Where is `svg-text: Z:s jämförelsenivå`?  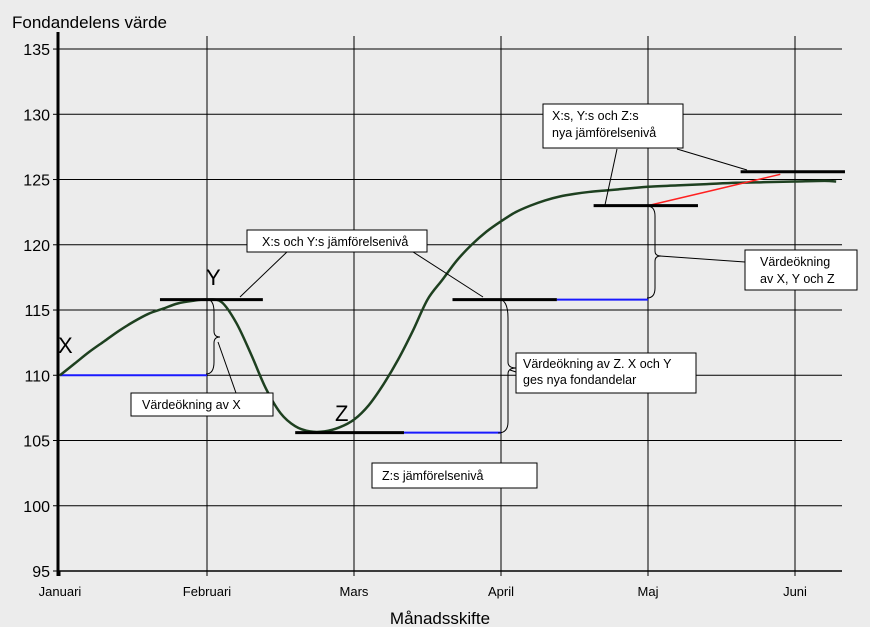
svg-text: Z:s jämförelsenivå is located at coordinates (432, 476).